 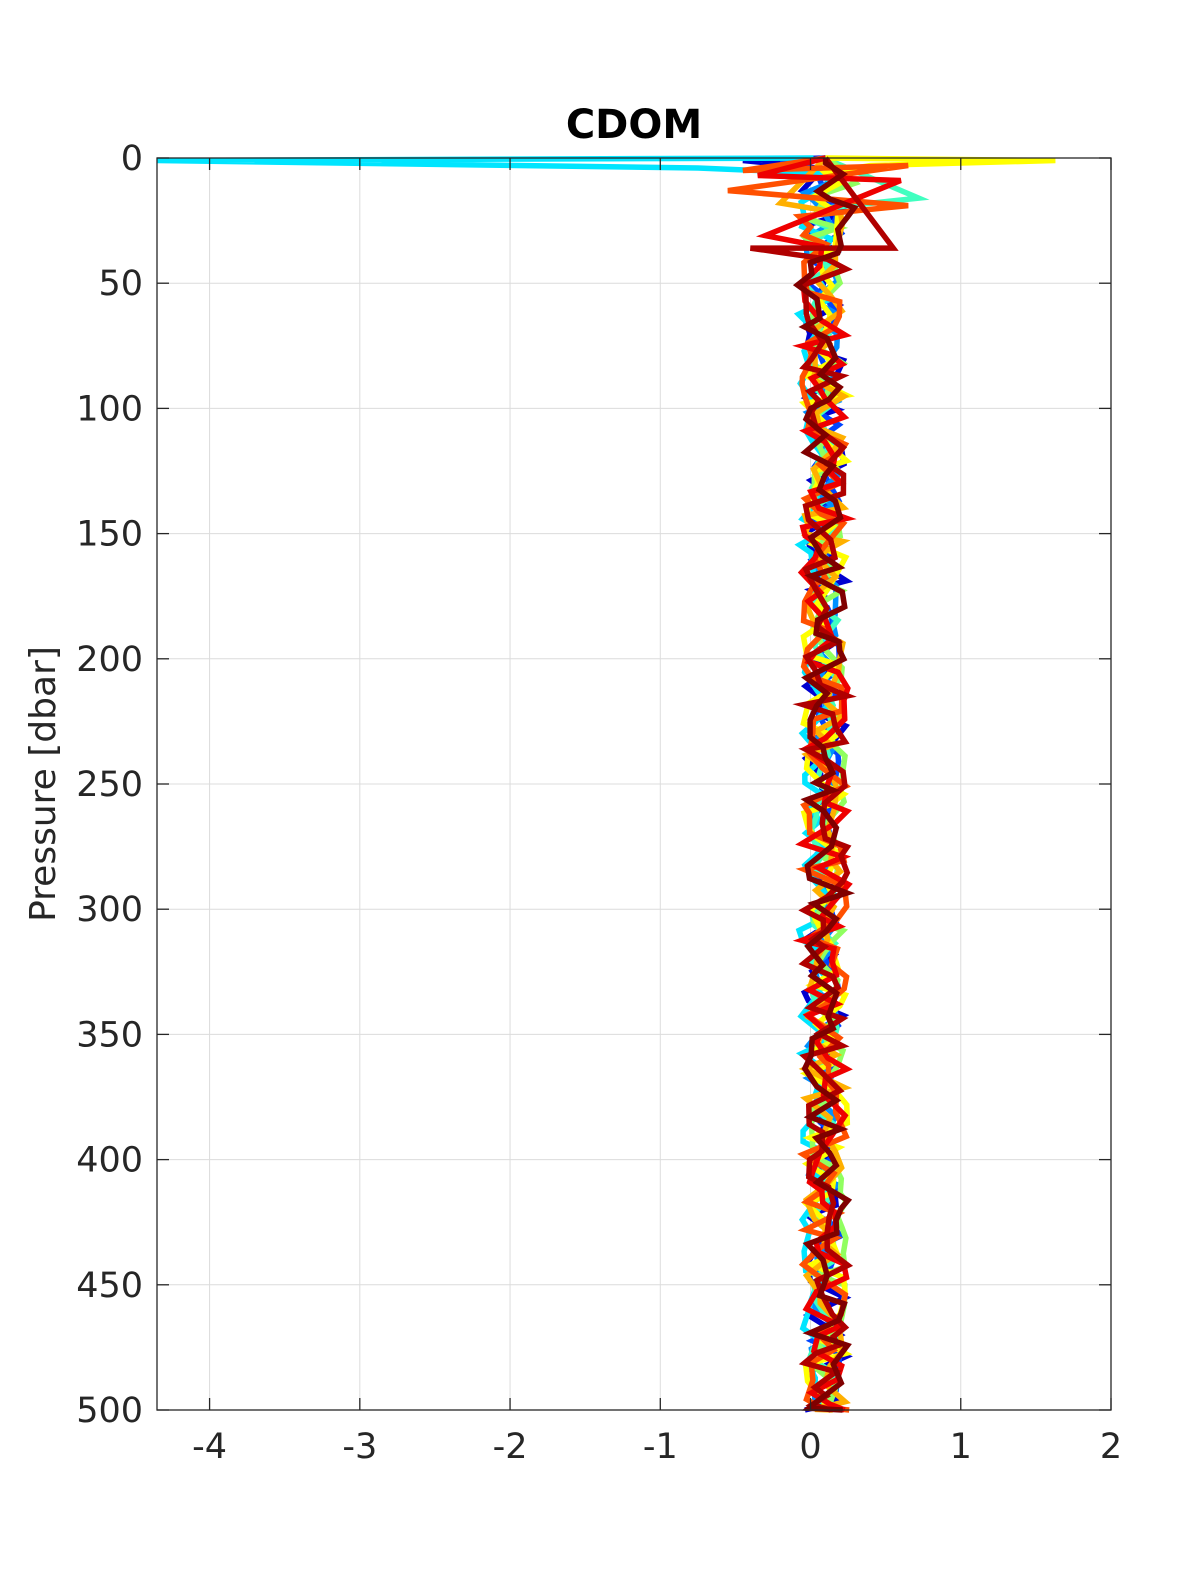 I want to click on x-tick-labels: -4 -3 -2 -1 0 1 2, so click(x=657, y=1447).